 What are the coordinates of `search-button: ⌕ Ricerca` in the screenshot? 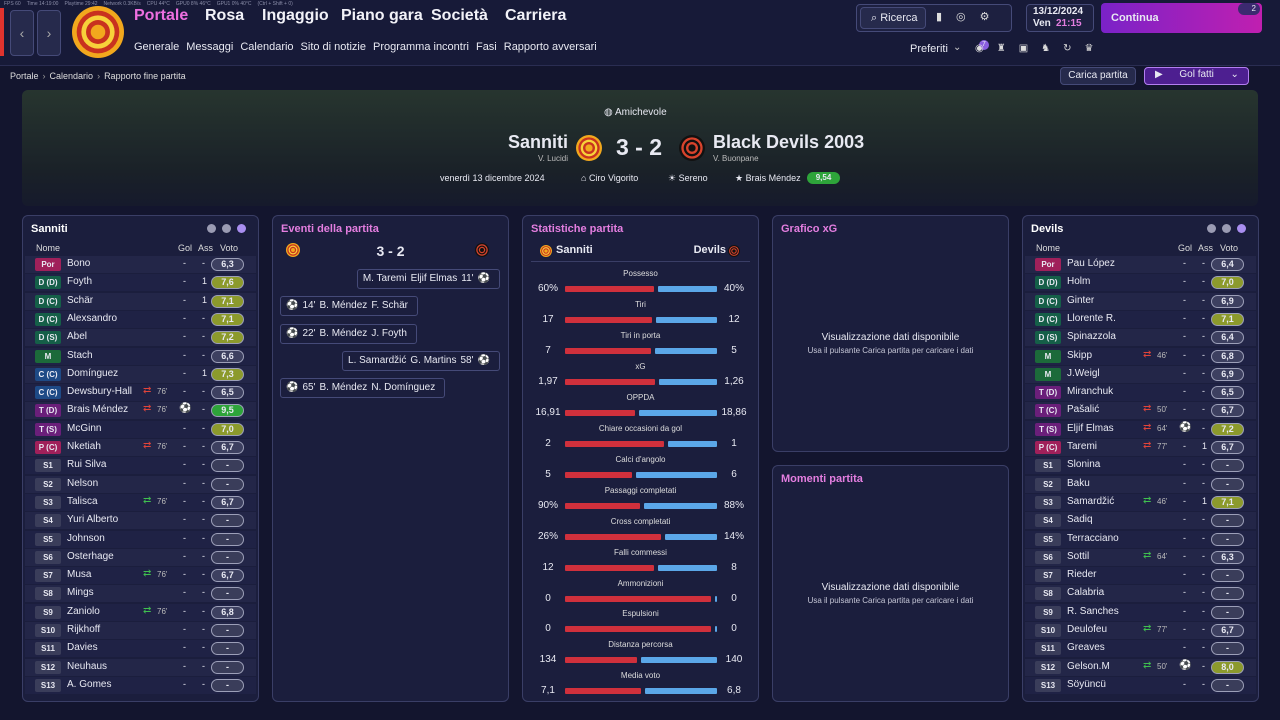 It's located at (893, 18).